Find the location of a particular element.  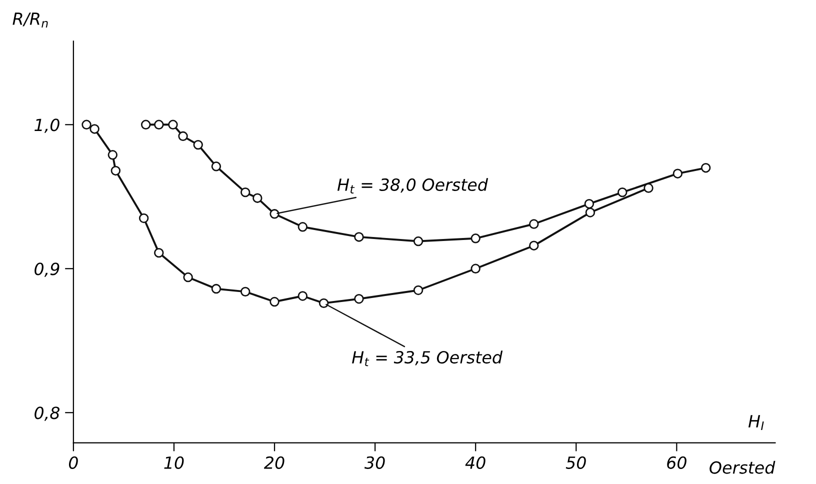

x-tick-label: 50 is located at coordinates (576, 462).